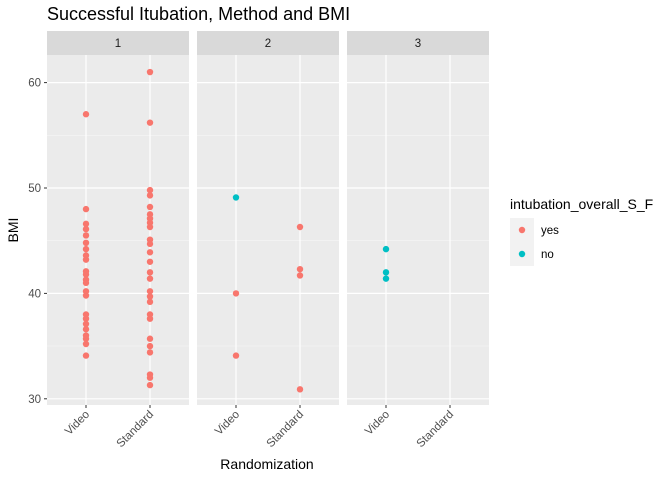  Describe the element at coordinates (198, 14) in the screenshot. I see `chart-title: Successful Itubation, Method and BMI` at that location.